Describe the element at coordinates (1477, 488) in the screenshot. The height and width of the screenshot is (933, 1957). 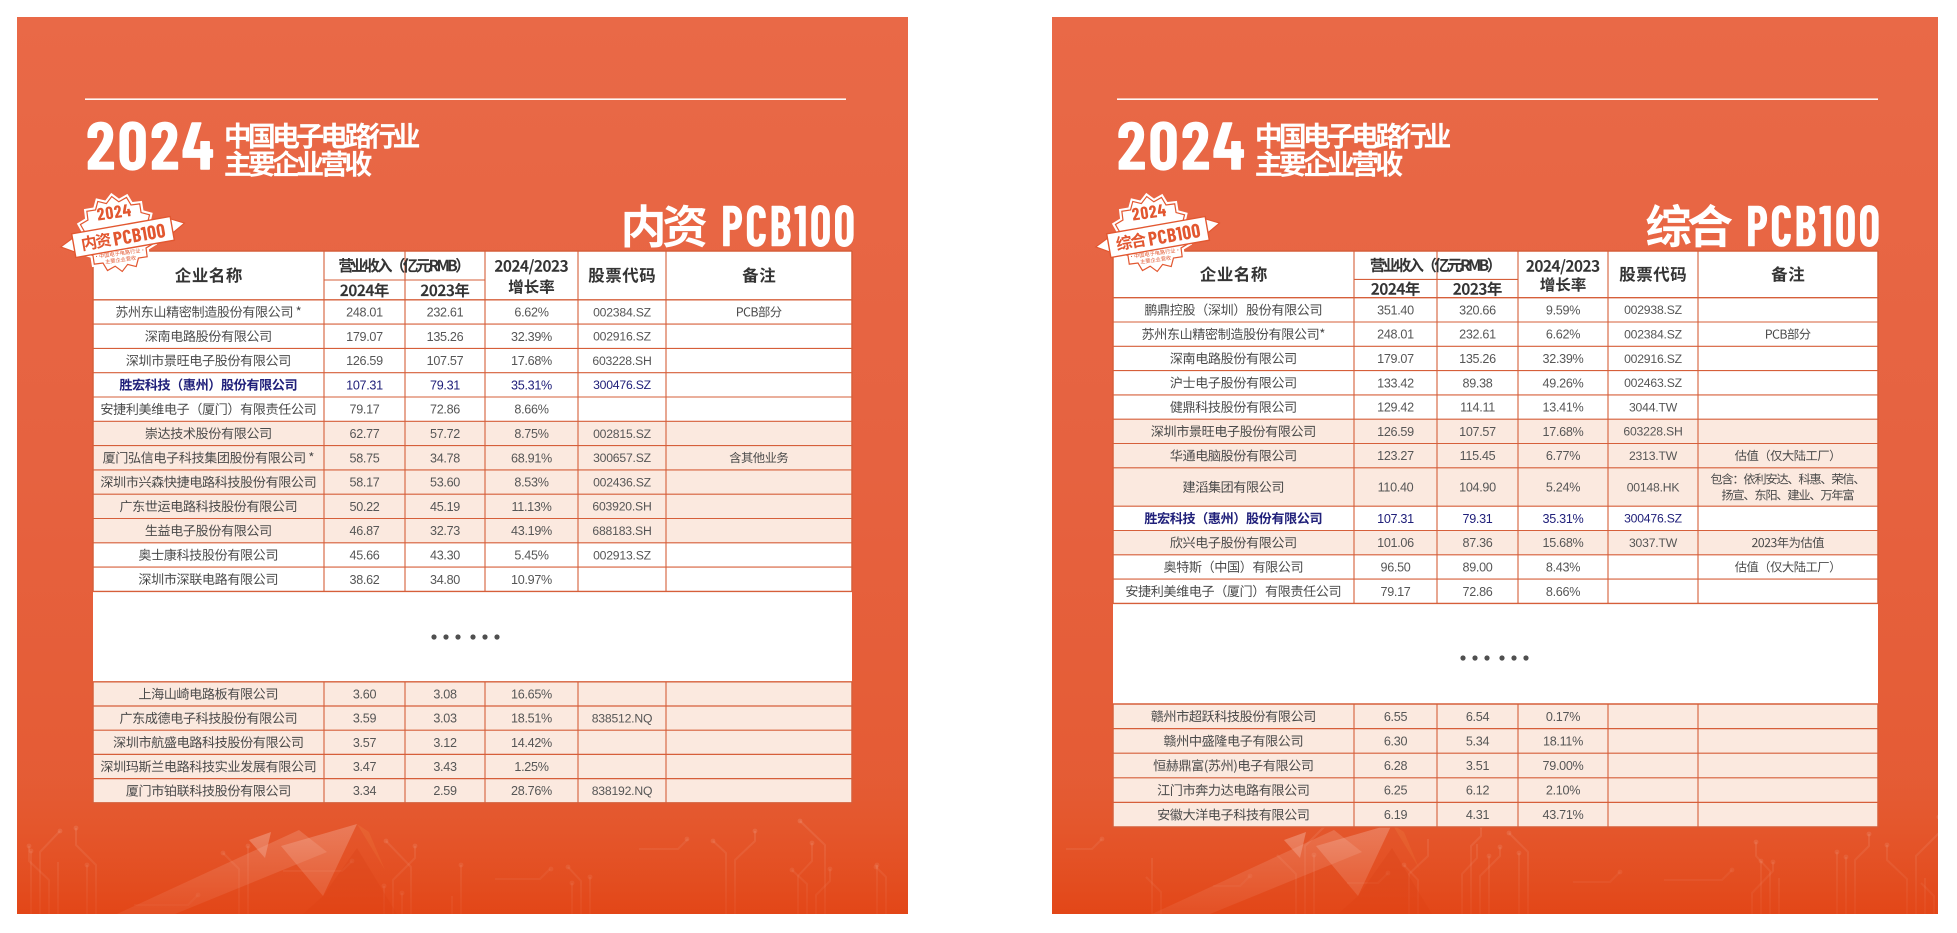
I see `svg-text: 104.90` at that location.